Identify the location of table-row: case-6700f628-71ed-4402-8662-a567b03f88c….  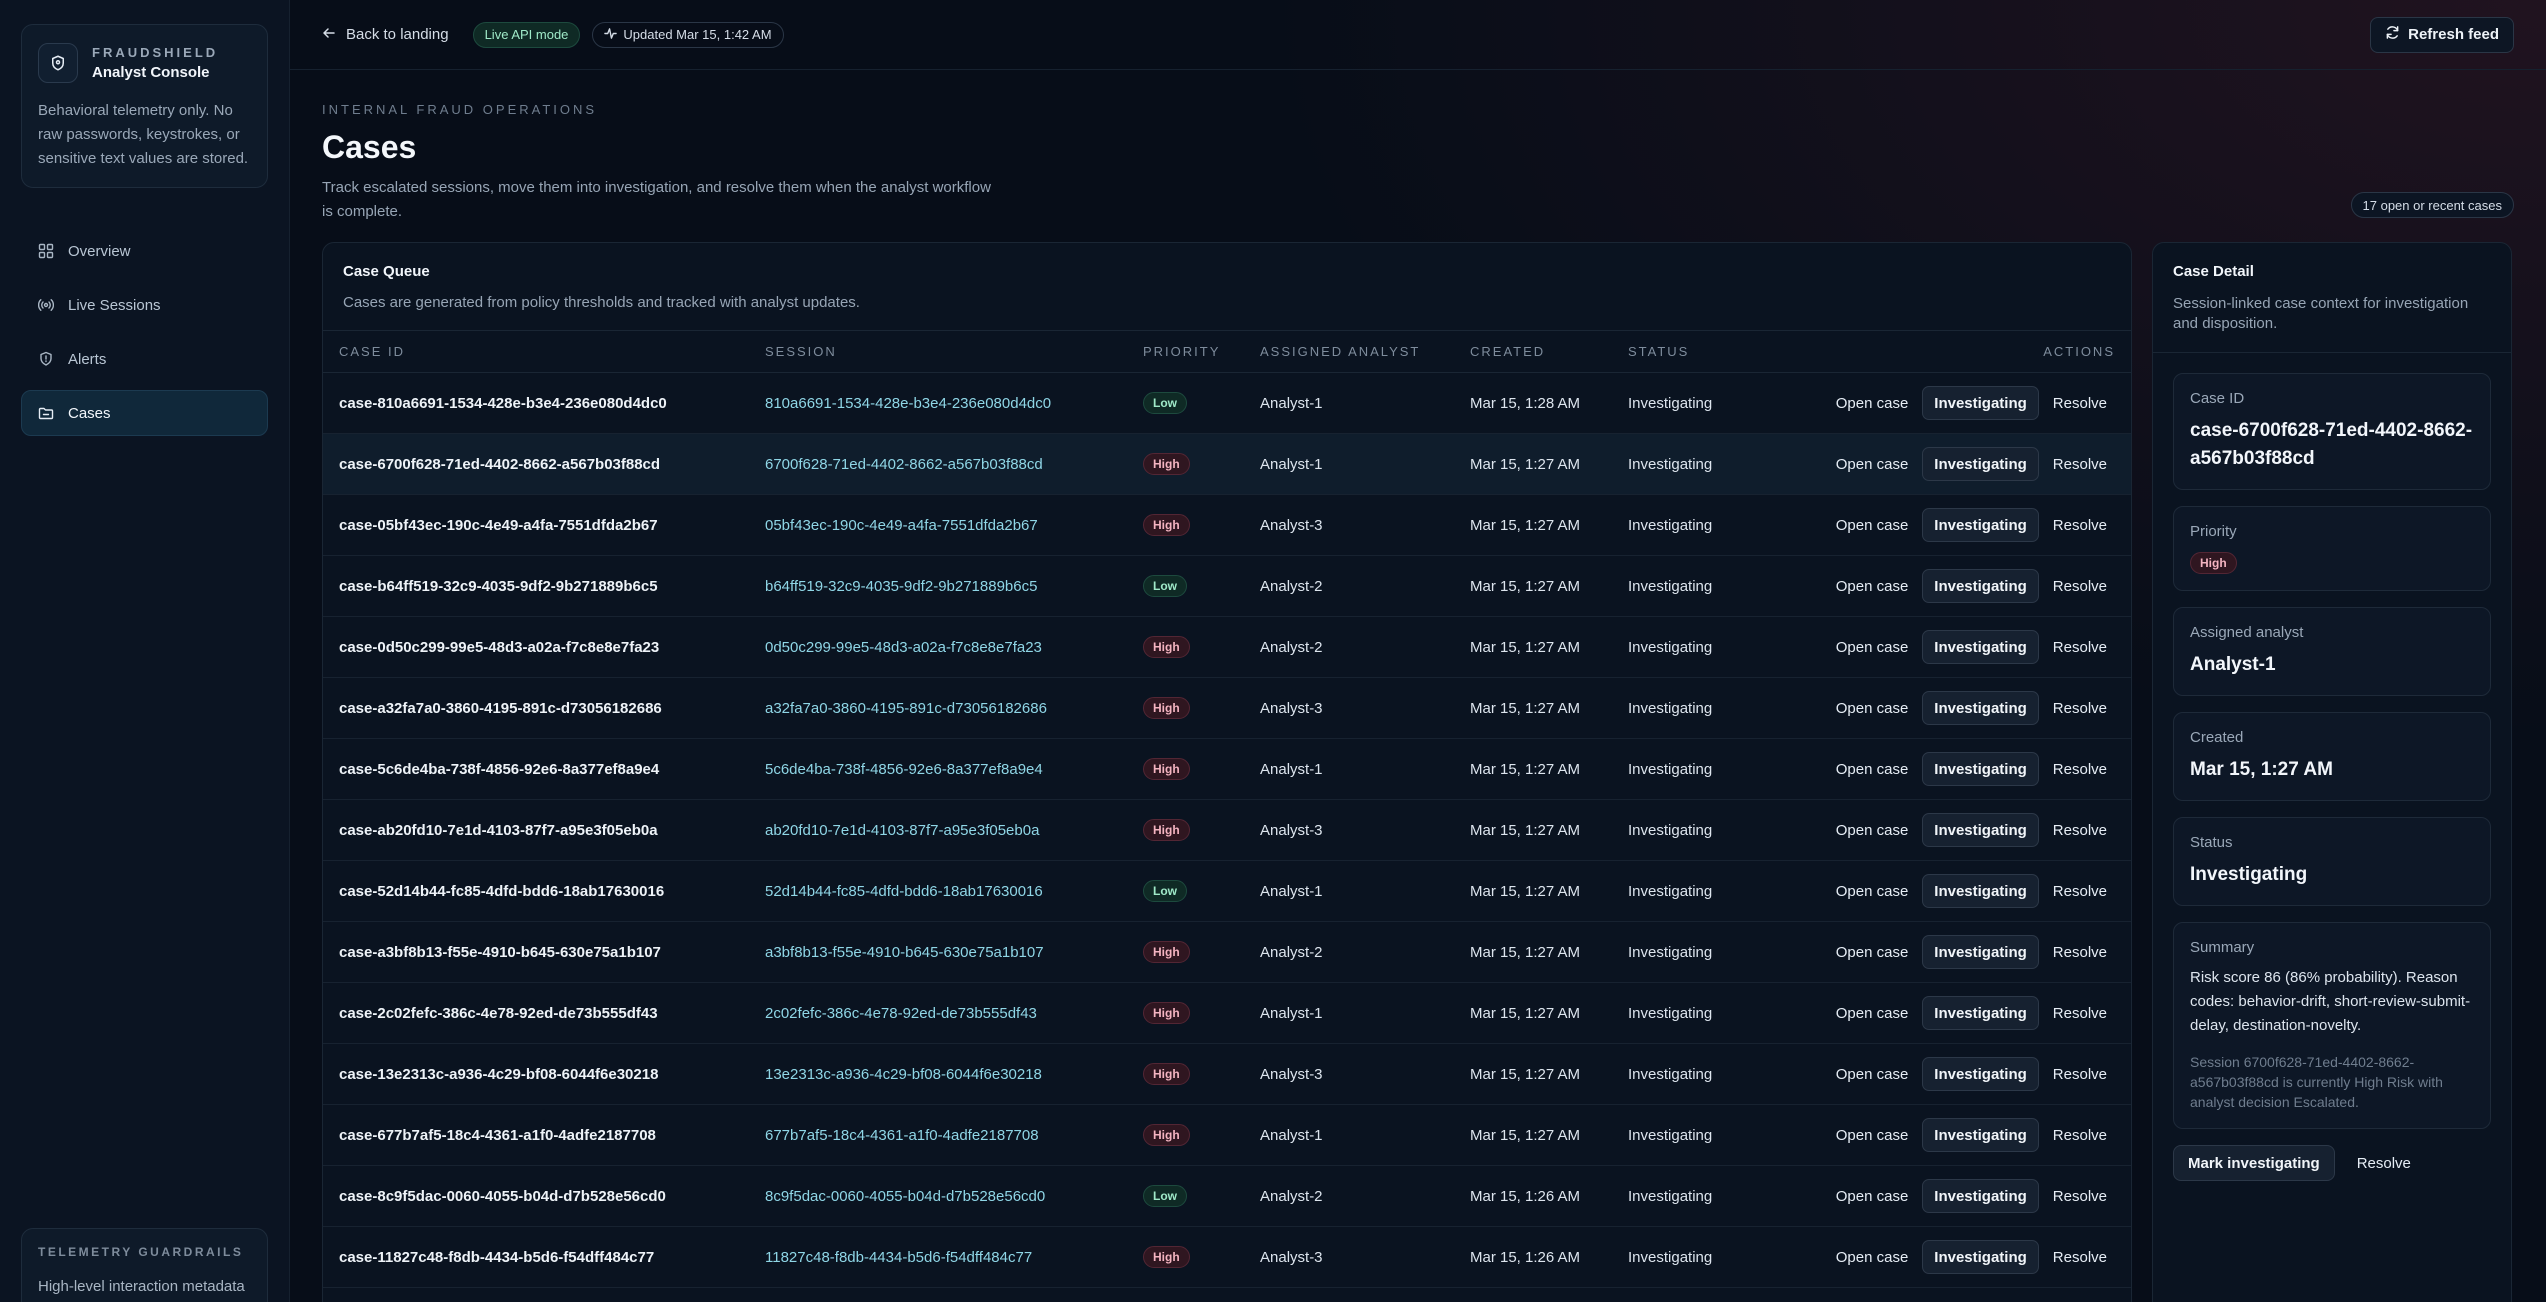
(1227, 464).